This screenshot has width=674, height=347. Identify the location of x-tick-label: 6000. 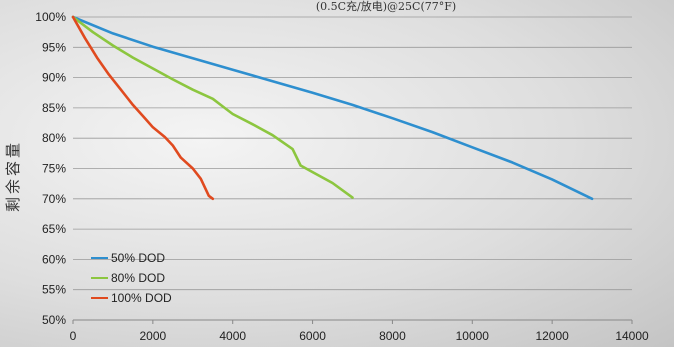
(312, 336).